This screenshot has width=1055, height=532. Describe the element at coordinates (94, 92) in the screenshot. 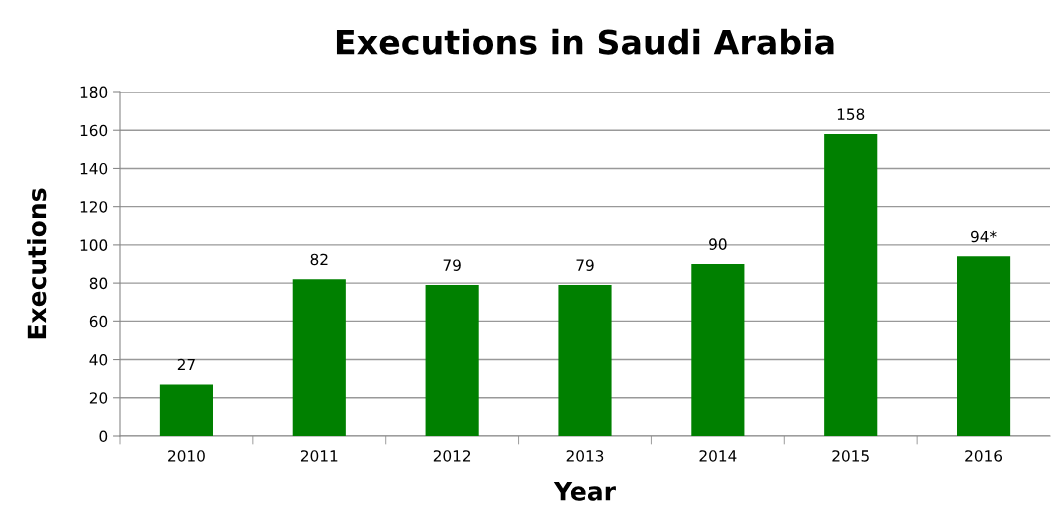

I see `y-tick-label: 180` at that location.